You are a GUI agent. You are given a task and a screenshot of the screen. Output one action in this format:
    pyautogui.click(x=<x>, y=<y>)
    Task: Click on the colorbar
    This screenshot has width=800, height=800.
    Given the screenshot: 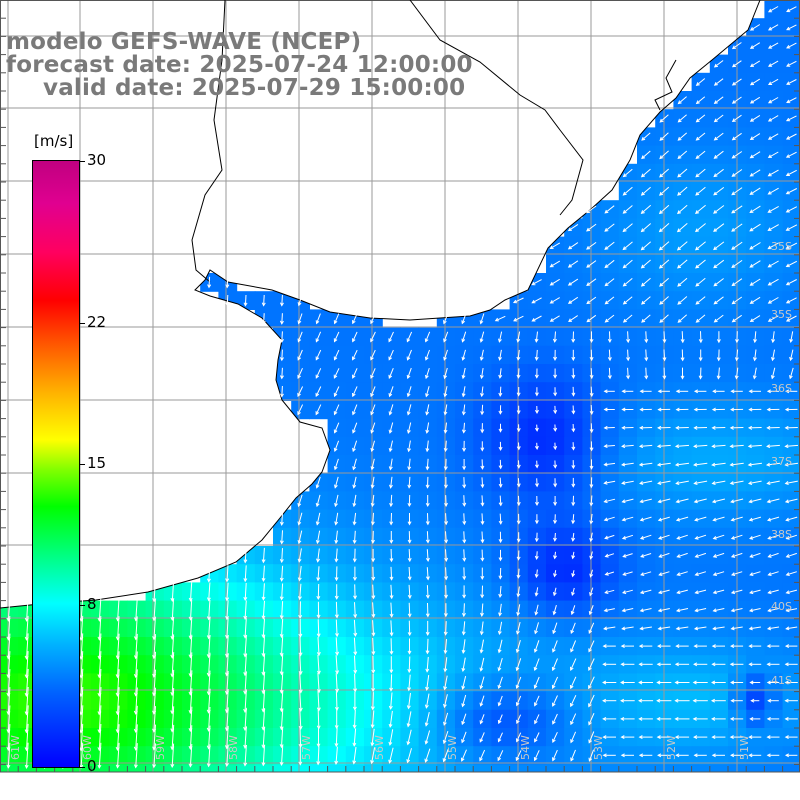 What is the action you would take?
    pyautogui.click(x=56, y=464)
    